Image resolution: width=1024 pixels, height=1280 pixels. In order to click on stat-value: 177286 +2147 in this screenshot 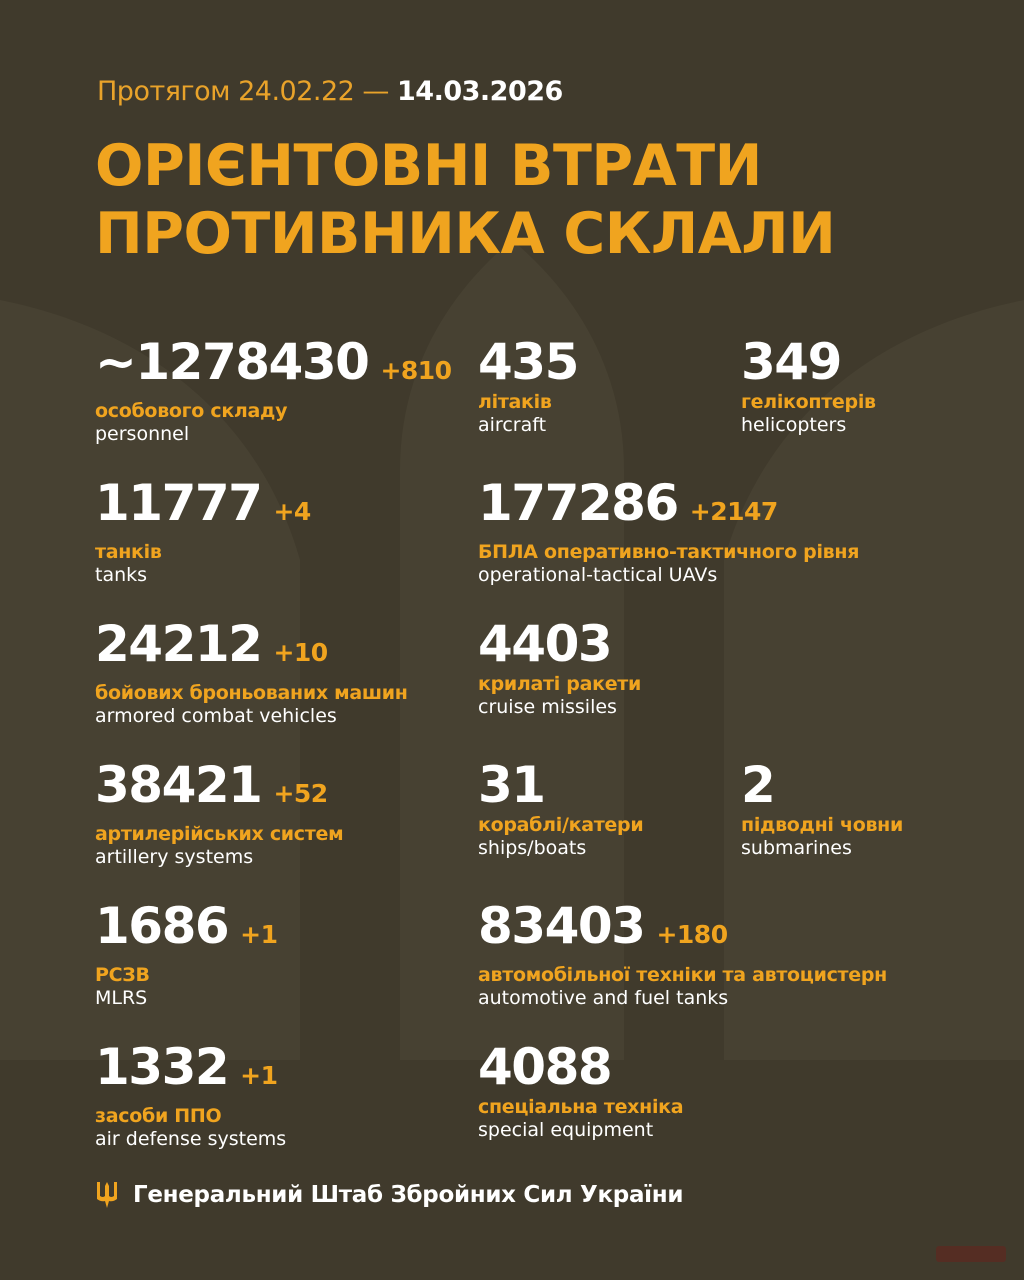, I will do `click(668, 507)`.